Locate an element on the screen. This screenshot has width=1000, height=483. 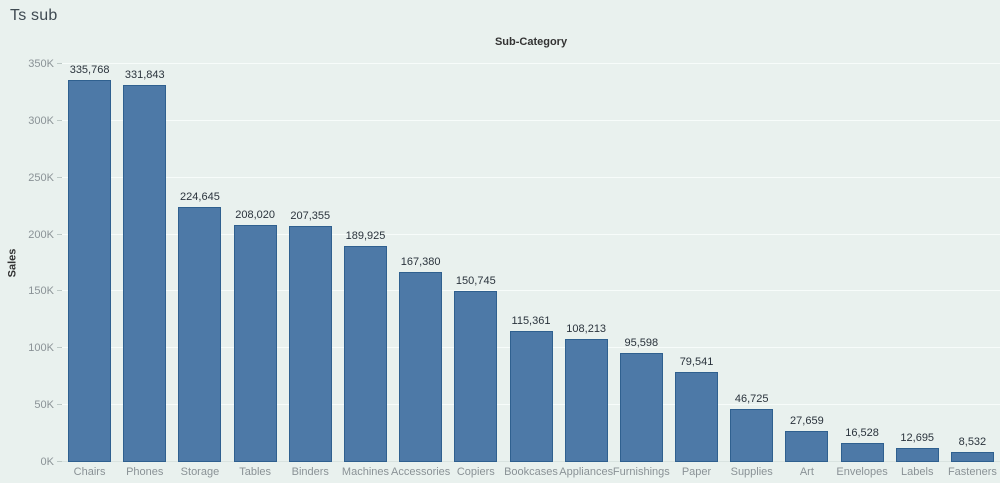
y-axis-ticks is located at coordinates (59, 262).